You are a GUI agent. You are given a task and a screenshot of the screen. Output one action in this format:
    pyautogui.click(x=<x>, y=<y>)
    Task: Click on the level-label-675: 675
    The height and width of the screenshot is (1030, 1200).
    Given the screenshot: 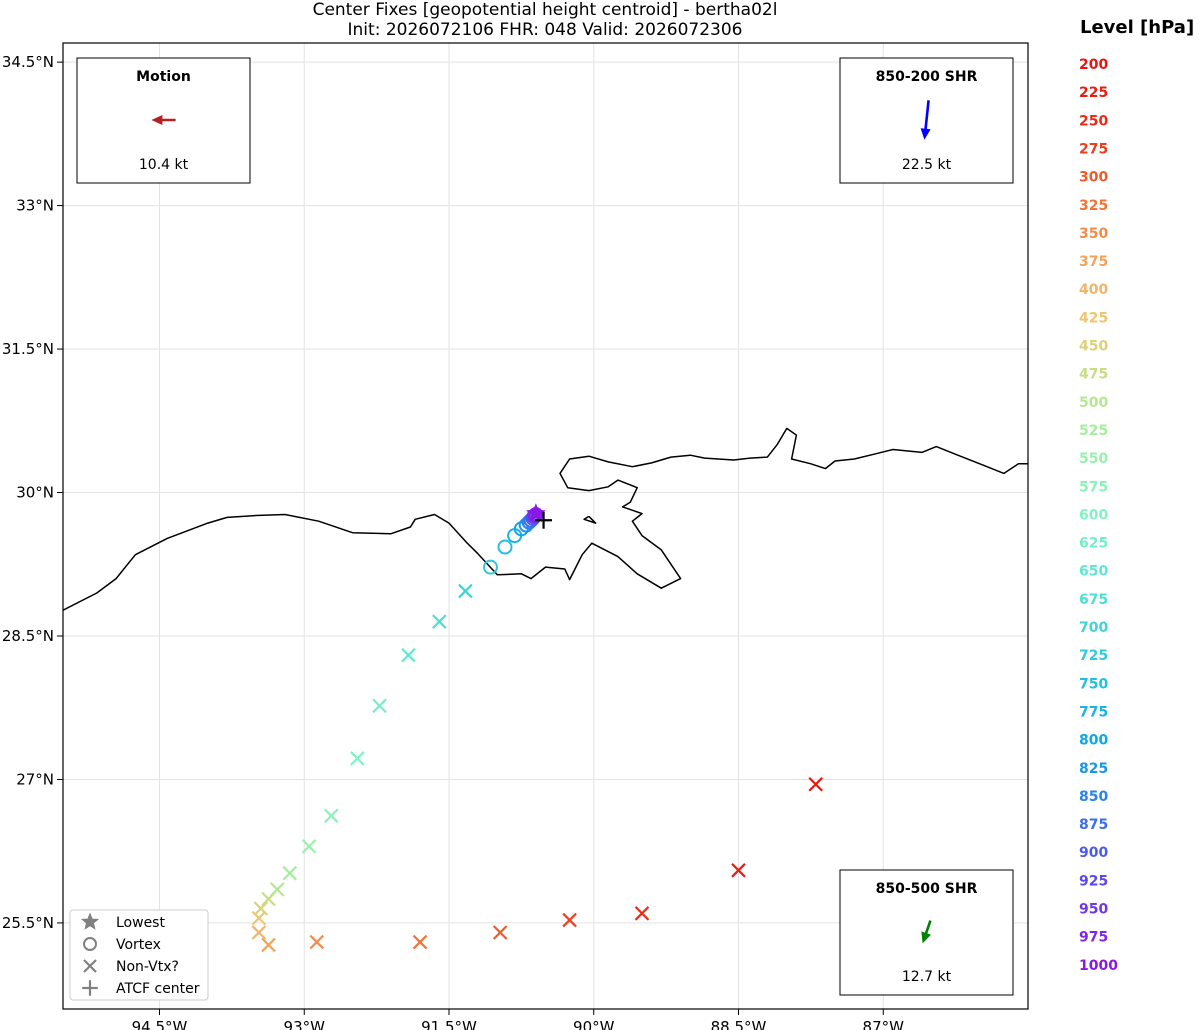 What is the action you would take?
    pyautogui.click(x=1093, y=600)
    